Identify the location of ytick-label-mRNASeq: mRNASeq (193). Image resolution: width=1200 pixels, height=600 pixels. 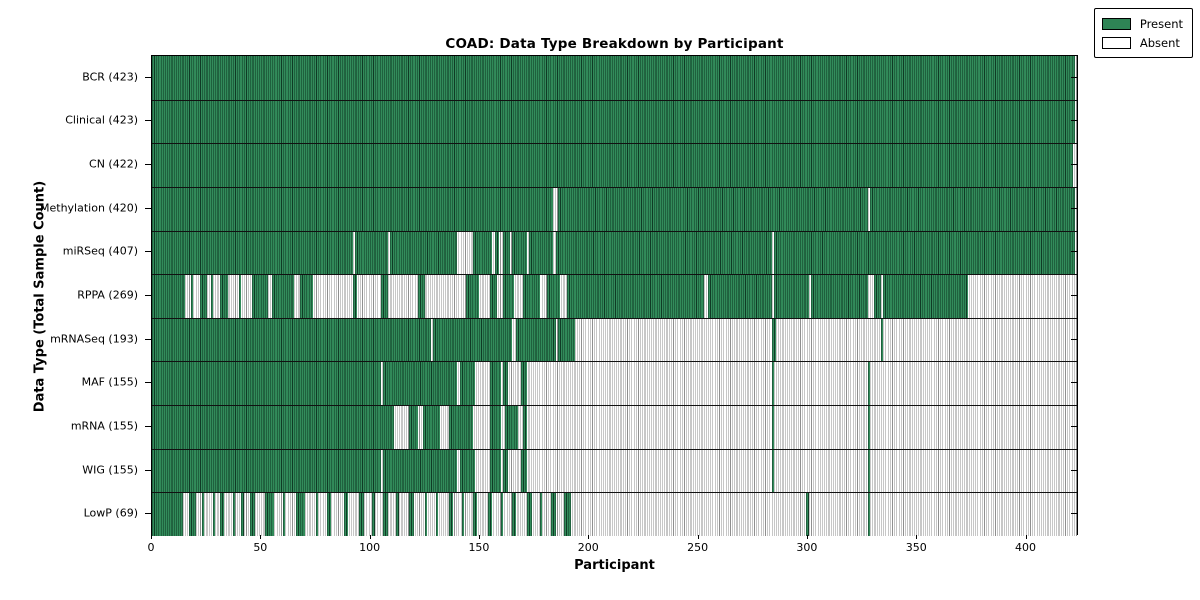
(94, 339).